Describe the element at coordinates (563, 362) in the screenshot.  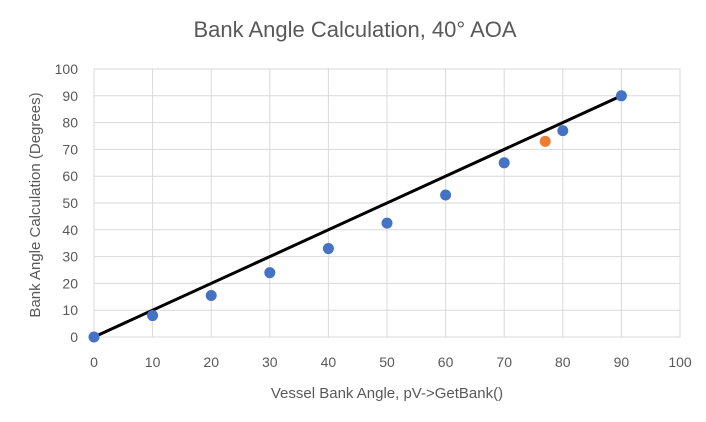
I see `x-tick-label: 80` at that location.